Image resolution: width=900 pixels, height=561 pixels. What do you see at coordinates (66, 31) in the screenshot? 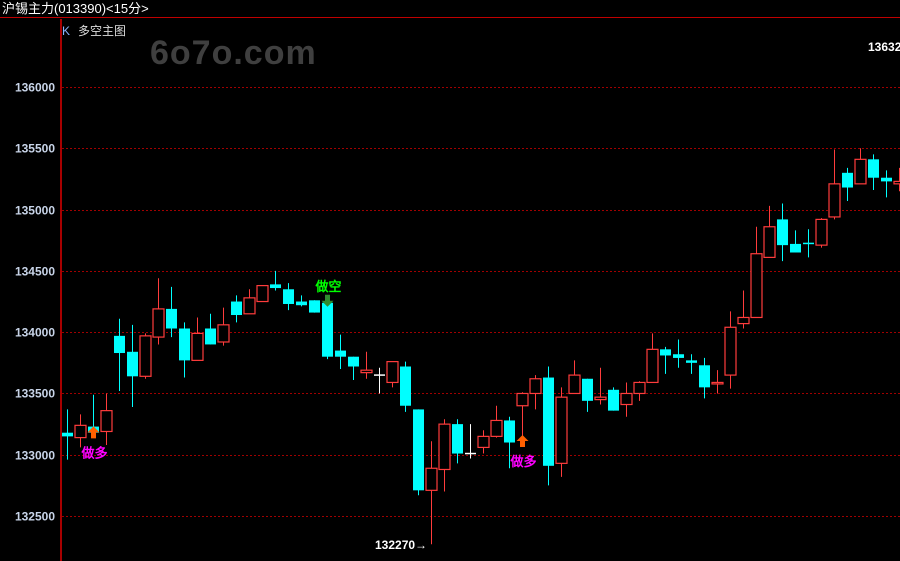
I see `indicator-k: K` at bounding box center [66, 31].